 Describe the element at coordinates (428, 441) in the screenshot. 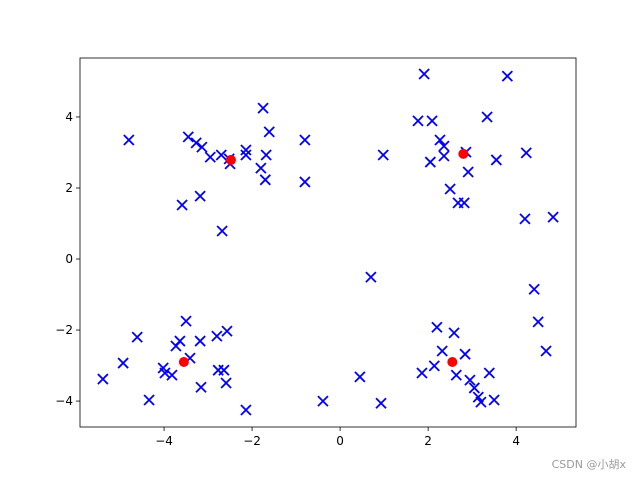

I see `x-tick-label: 2` at that location.